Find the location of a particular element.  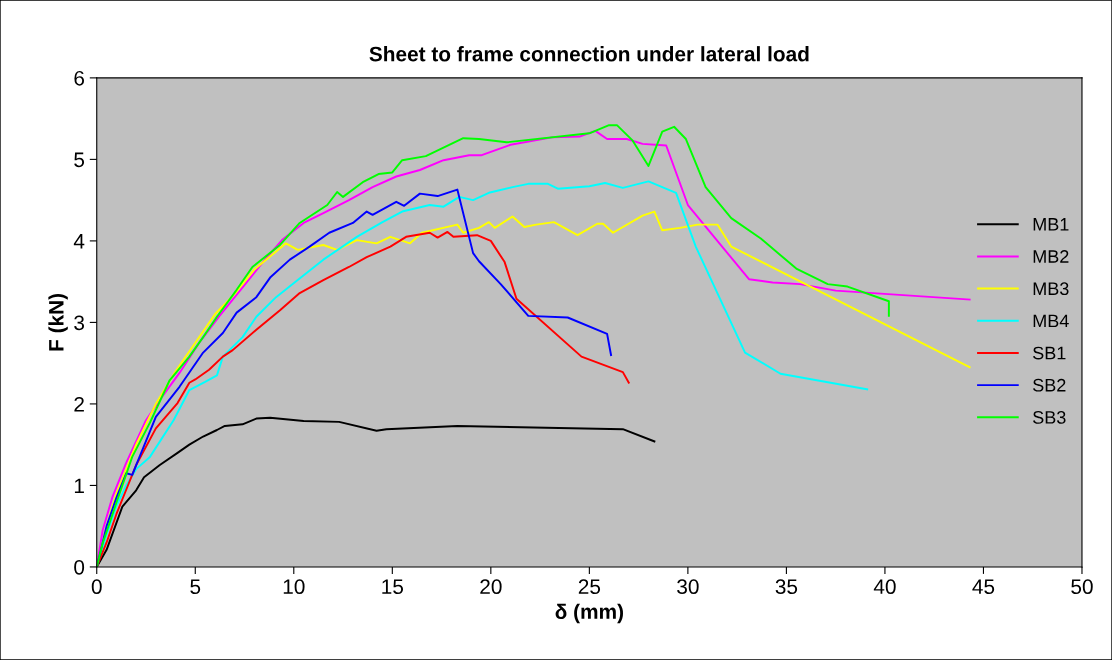

x-tick-label: 45 is located at coordinates (983, 587).